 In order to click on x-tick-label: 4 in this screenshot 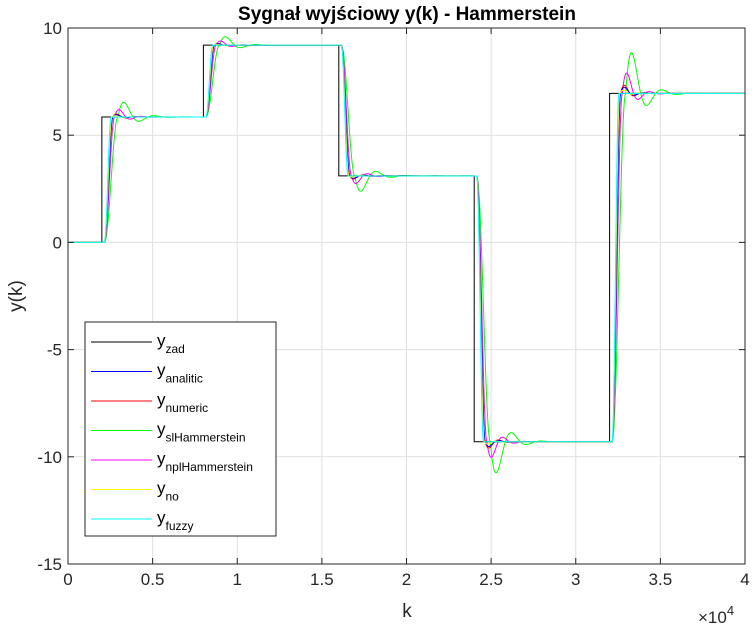, I will do `click(744, 579)`.